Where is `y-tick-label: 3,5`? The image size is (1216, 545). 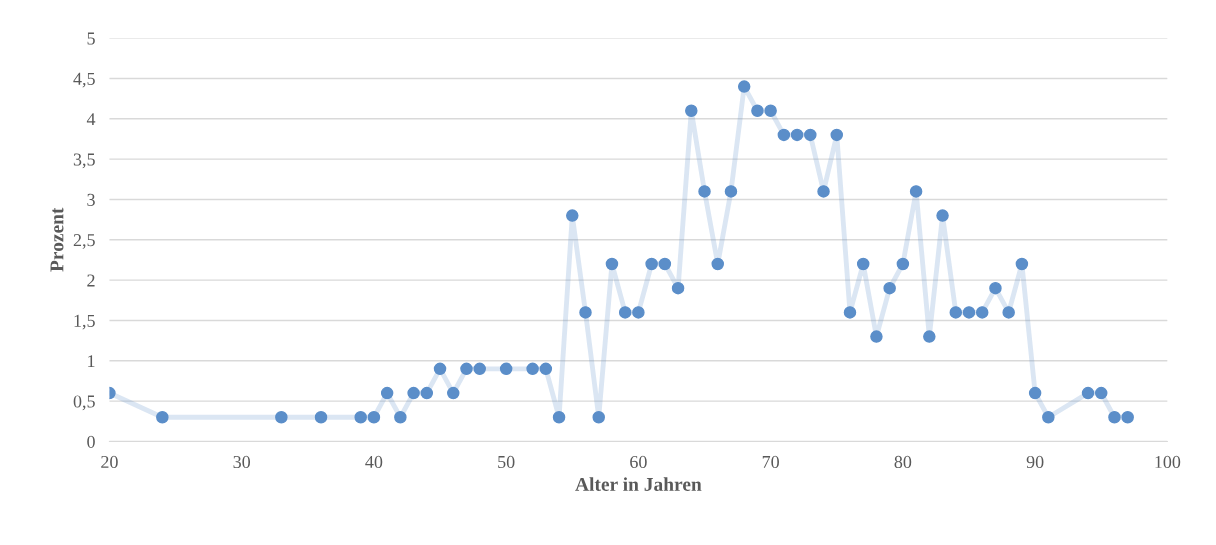
y-tick-label: 3,5 is located at coordinates (84, 161).